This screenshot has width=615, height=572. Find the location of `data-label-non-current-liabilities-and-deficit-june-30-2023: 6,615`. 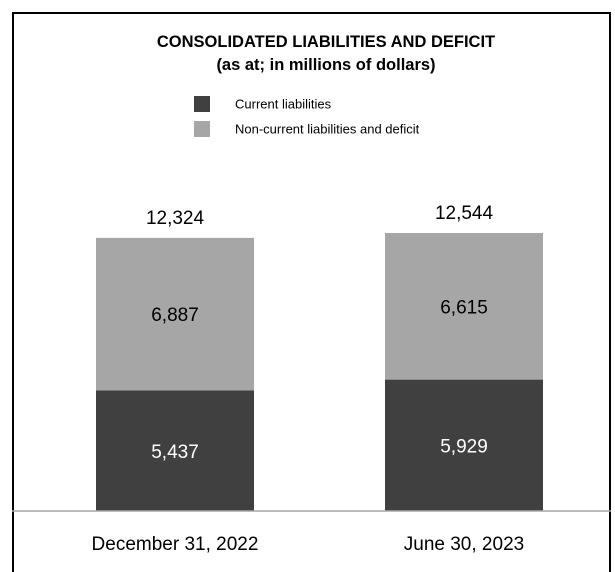

data-label-non-current-liabilities-and-deficit-june-30-2023: 6,615 is located at coordinates (464, 307).